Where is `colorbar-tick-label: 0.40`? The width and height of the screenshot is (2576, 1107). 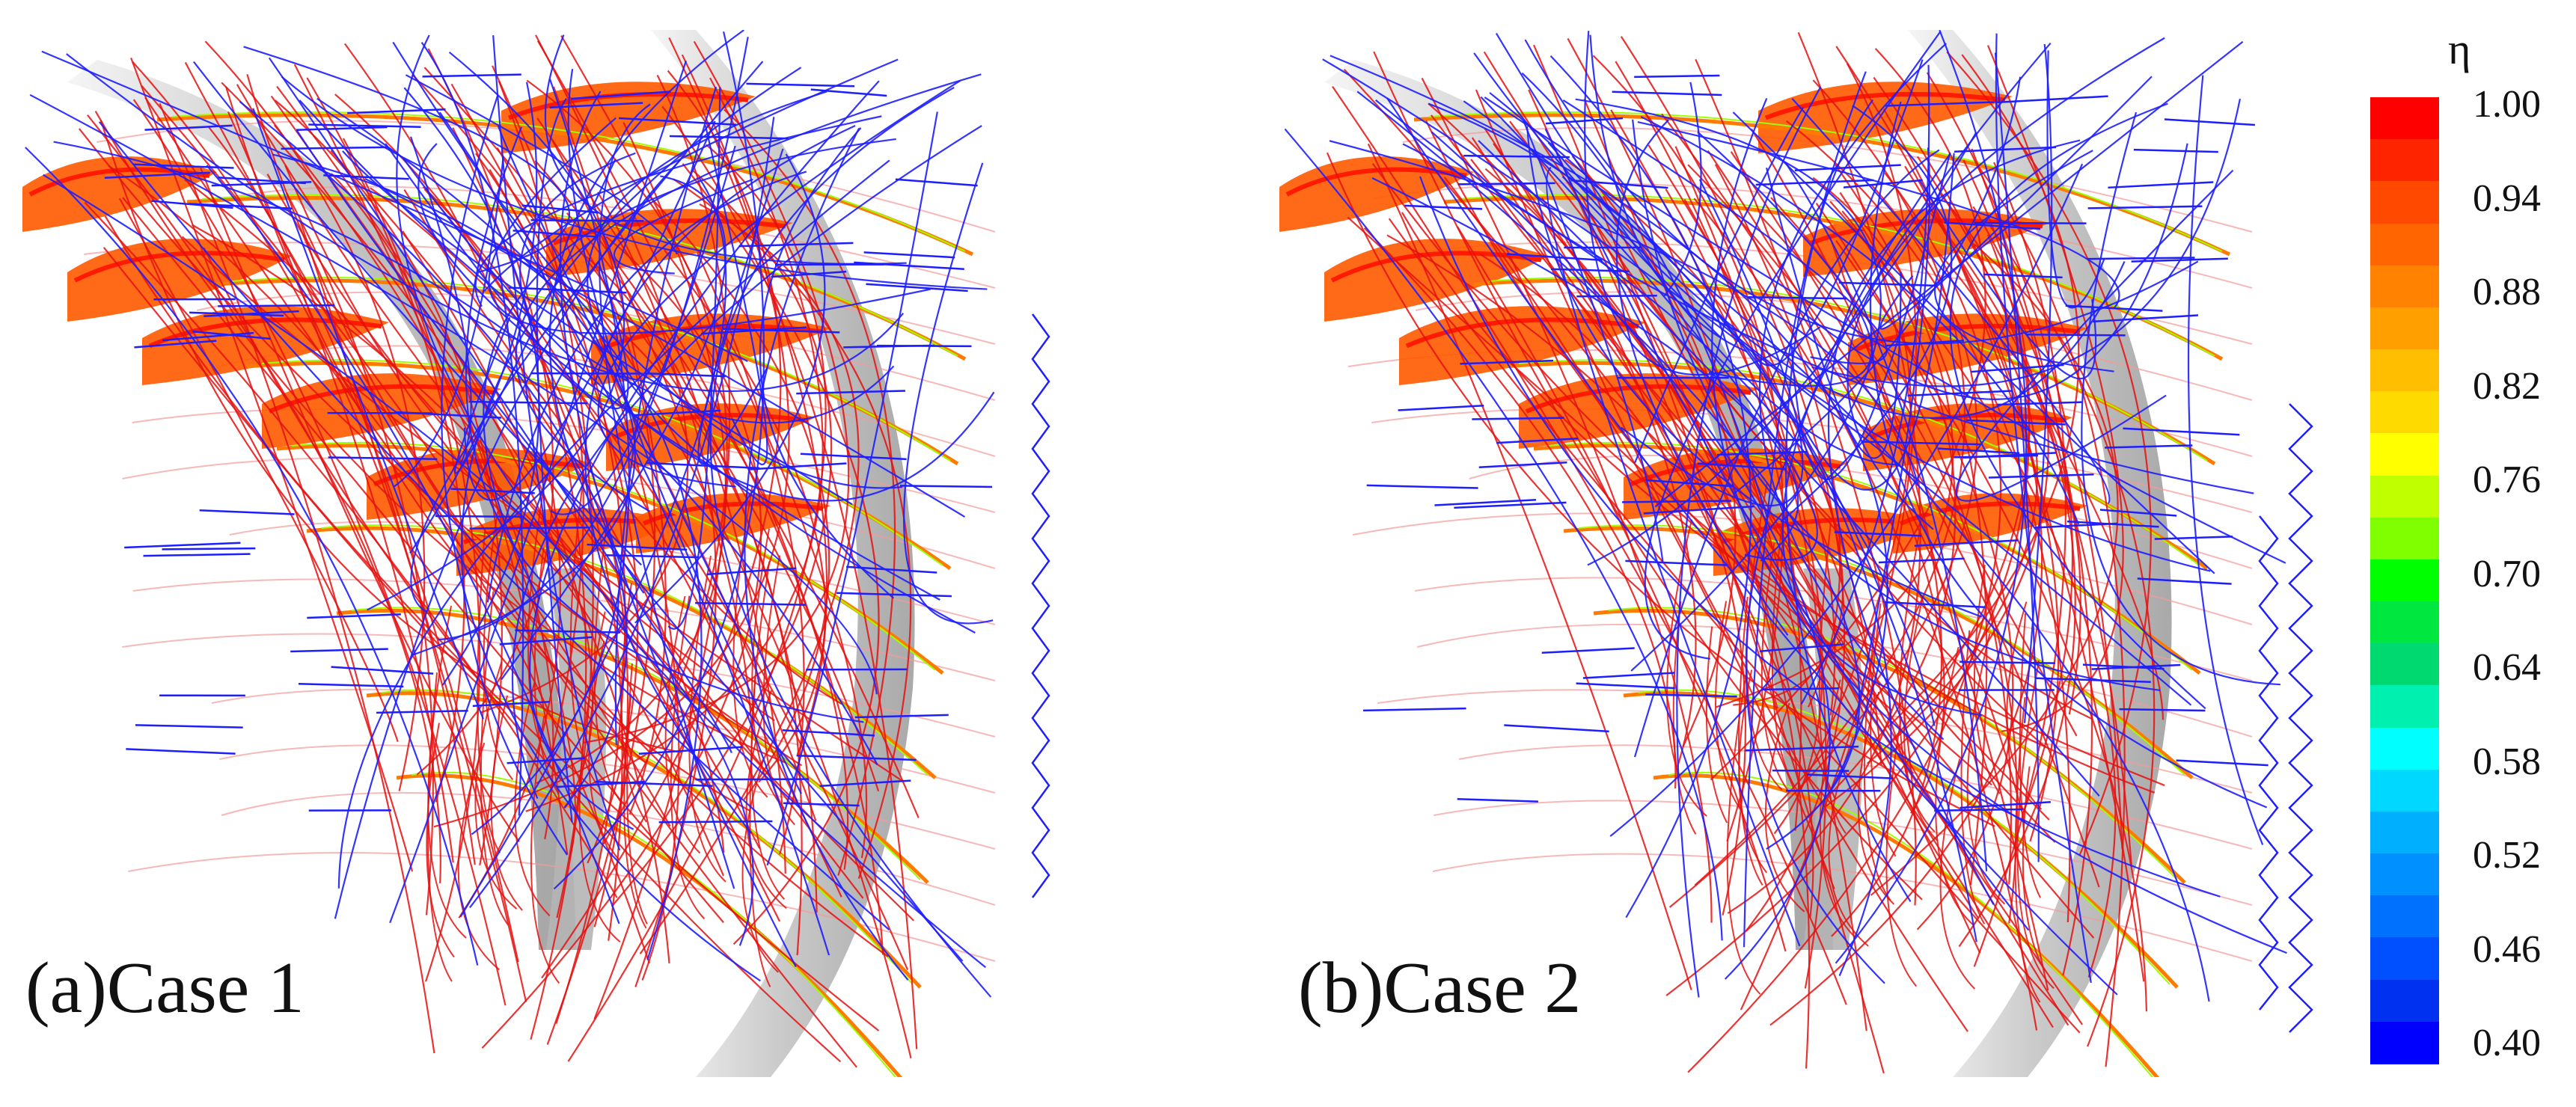 colorbar-tick-label: 0.40 is located at coordinates (2507, 1043).